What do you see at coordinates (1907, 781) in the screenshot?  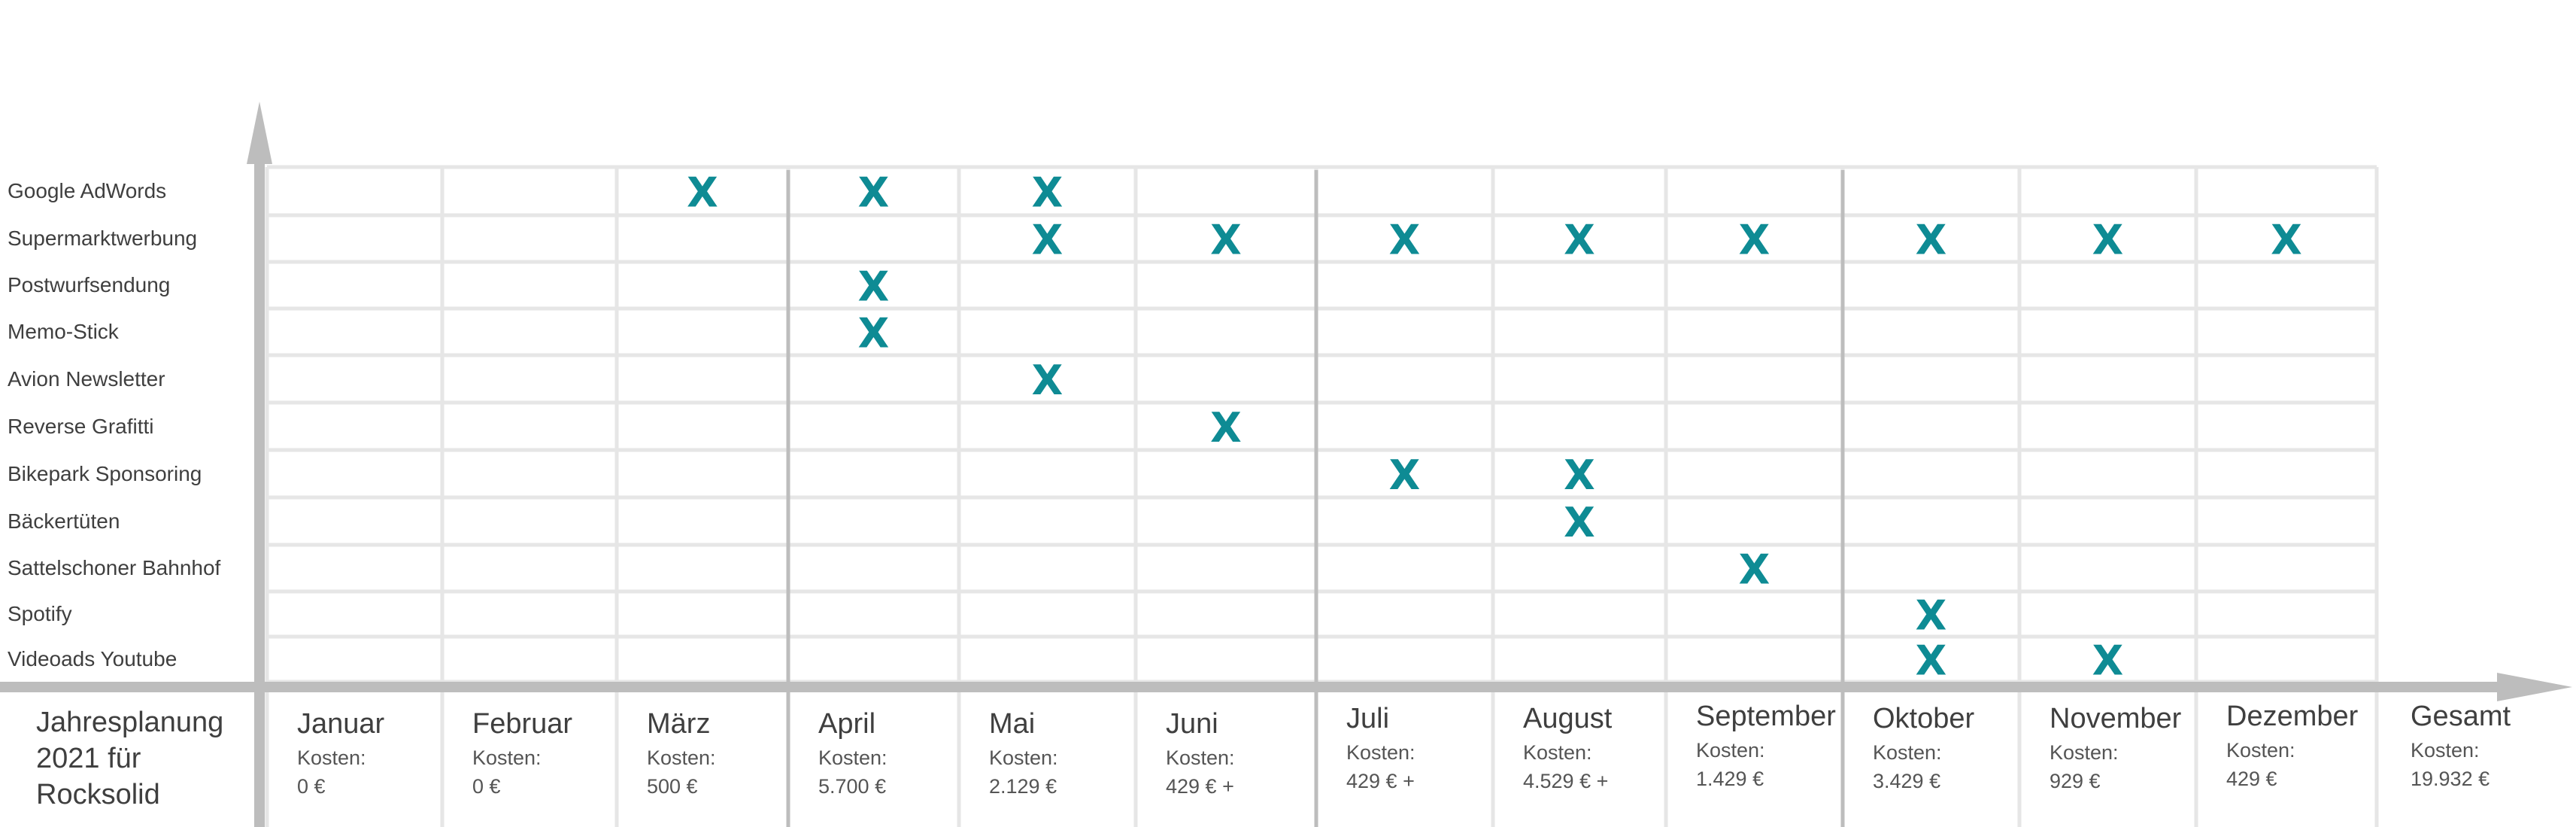 I see `cost-value: 3.429 €` at bounding box center [1907, 781].